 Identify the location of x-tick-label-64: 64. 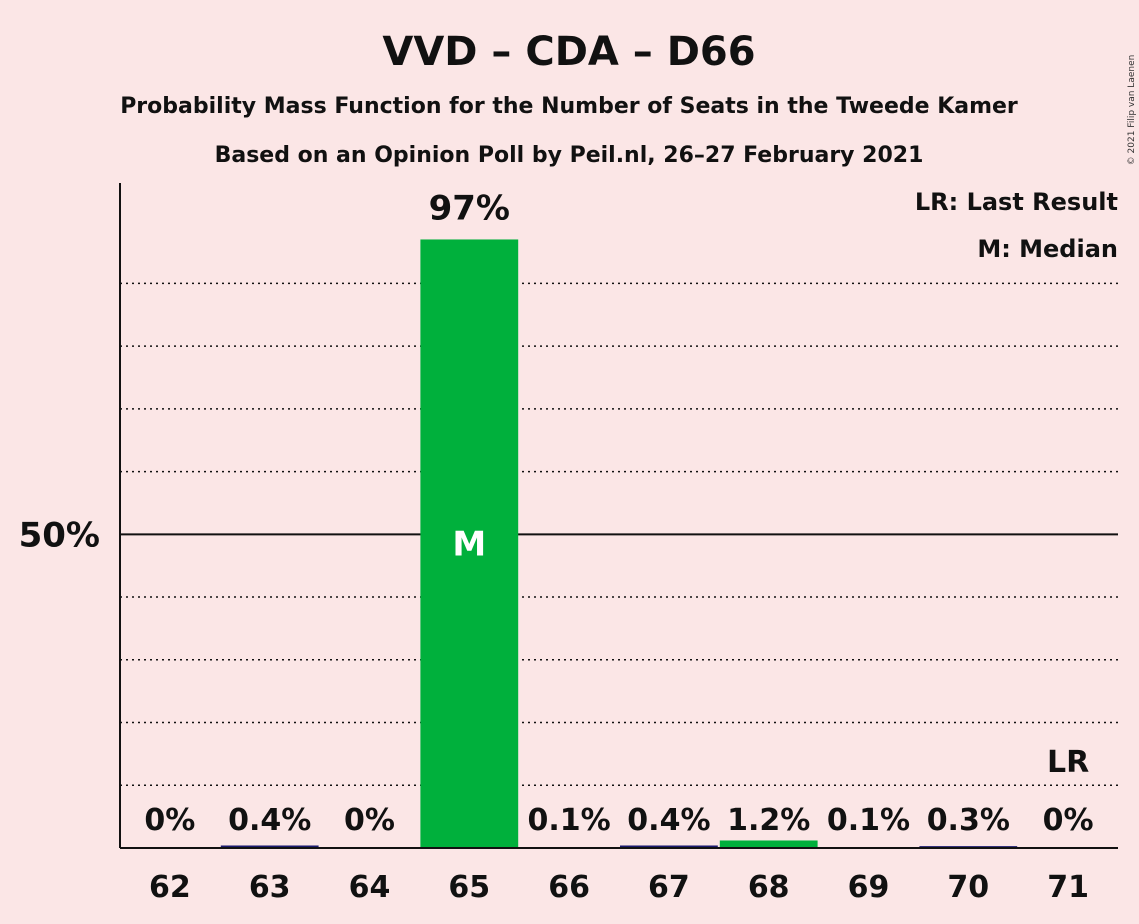
(370, 887).